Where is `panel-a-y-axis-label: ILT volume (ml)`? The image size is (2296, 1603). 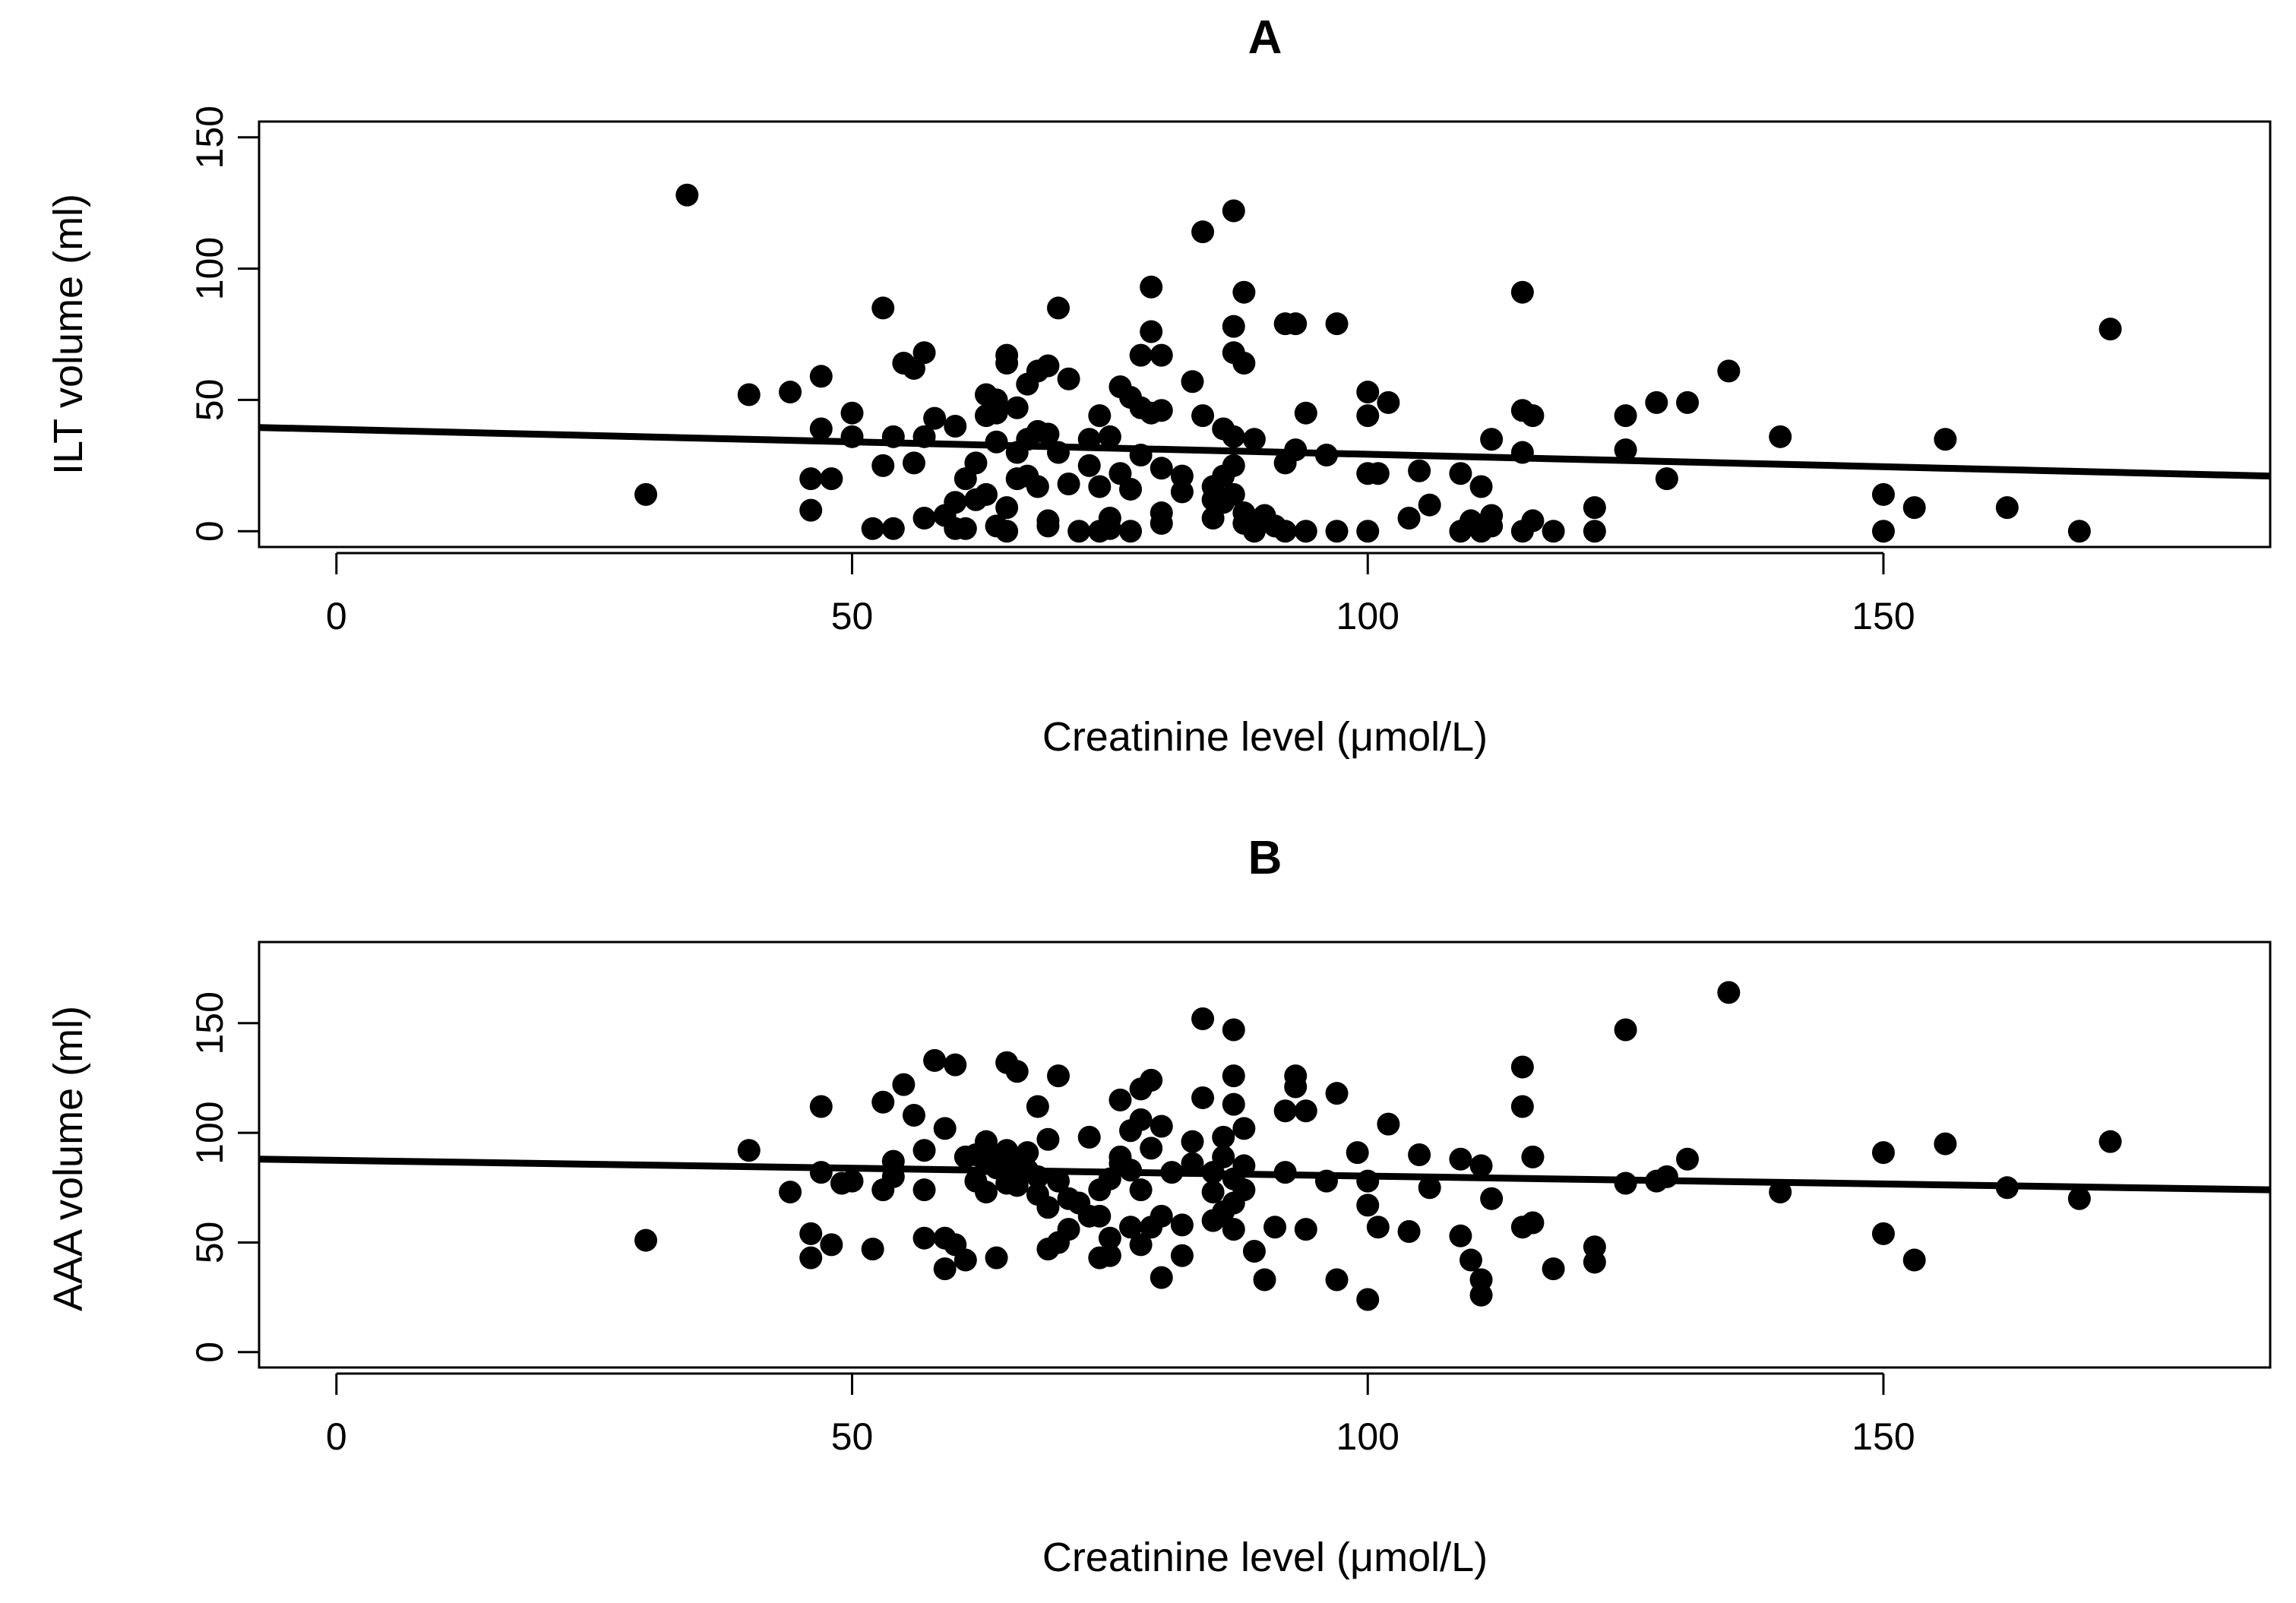
panel-a-y-axis-label: ILT volume (ml) is located at coordinates (68, 334).